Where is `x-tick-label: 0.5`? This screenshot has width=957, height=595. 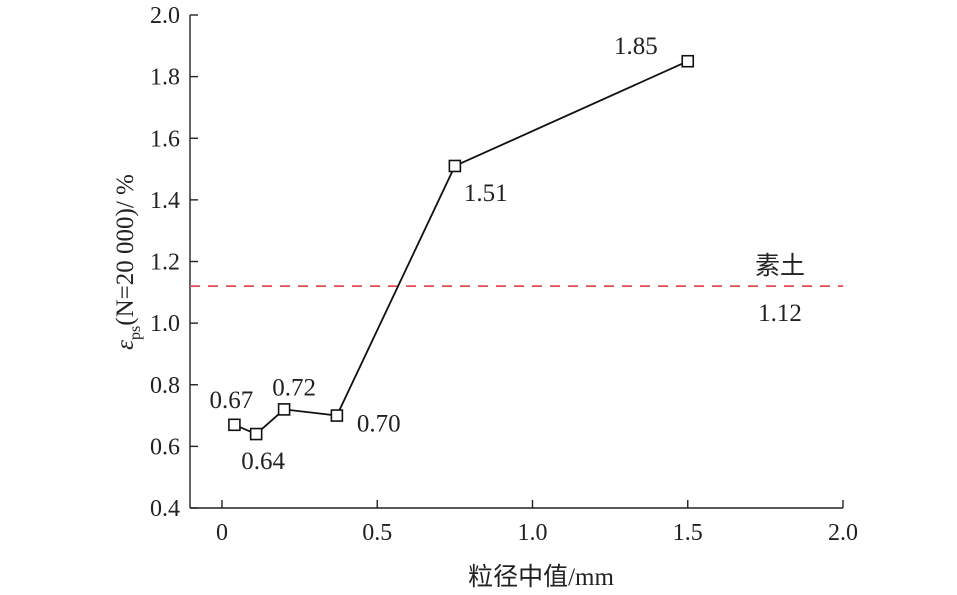 x-tick-label: 0.5 is located at coordinates (377, 533).